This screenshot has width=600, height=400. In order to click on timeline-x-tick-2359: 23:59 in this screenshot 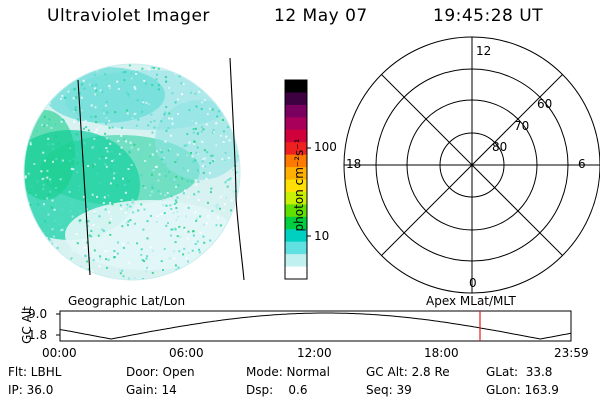, I will do `click(571, 353)`.